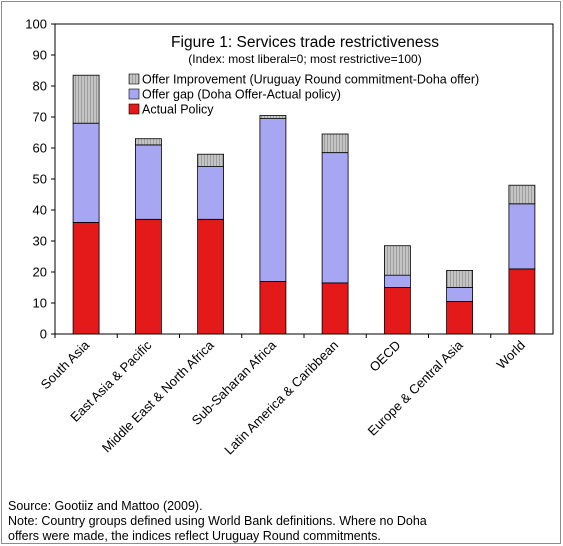  What do you see at coordinates (40, 86) in the screenshot?
I see `y-tick-label: 80` at bounding box center [40, 86].